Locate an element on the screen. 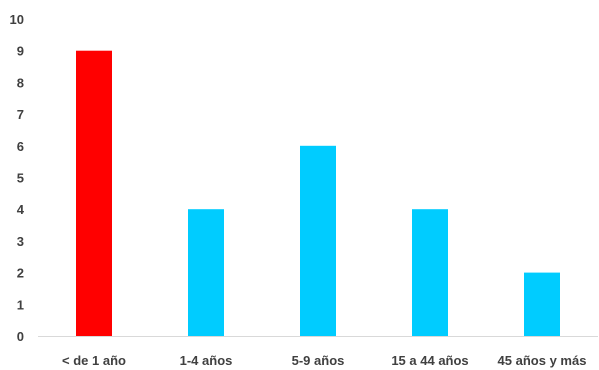 The width and height of the screenshot is (599, 370). y-tick-label: 9 is located at coordinates (20, 51).